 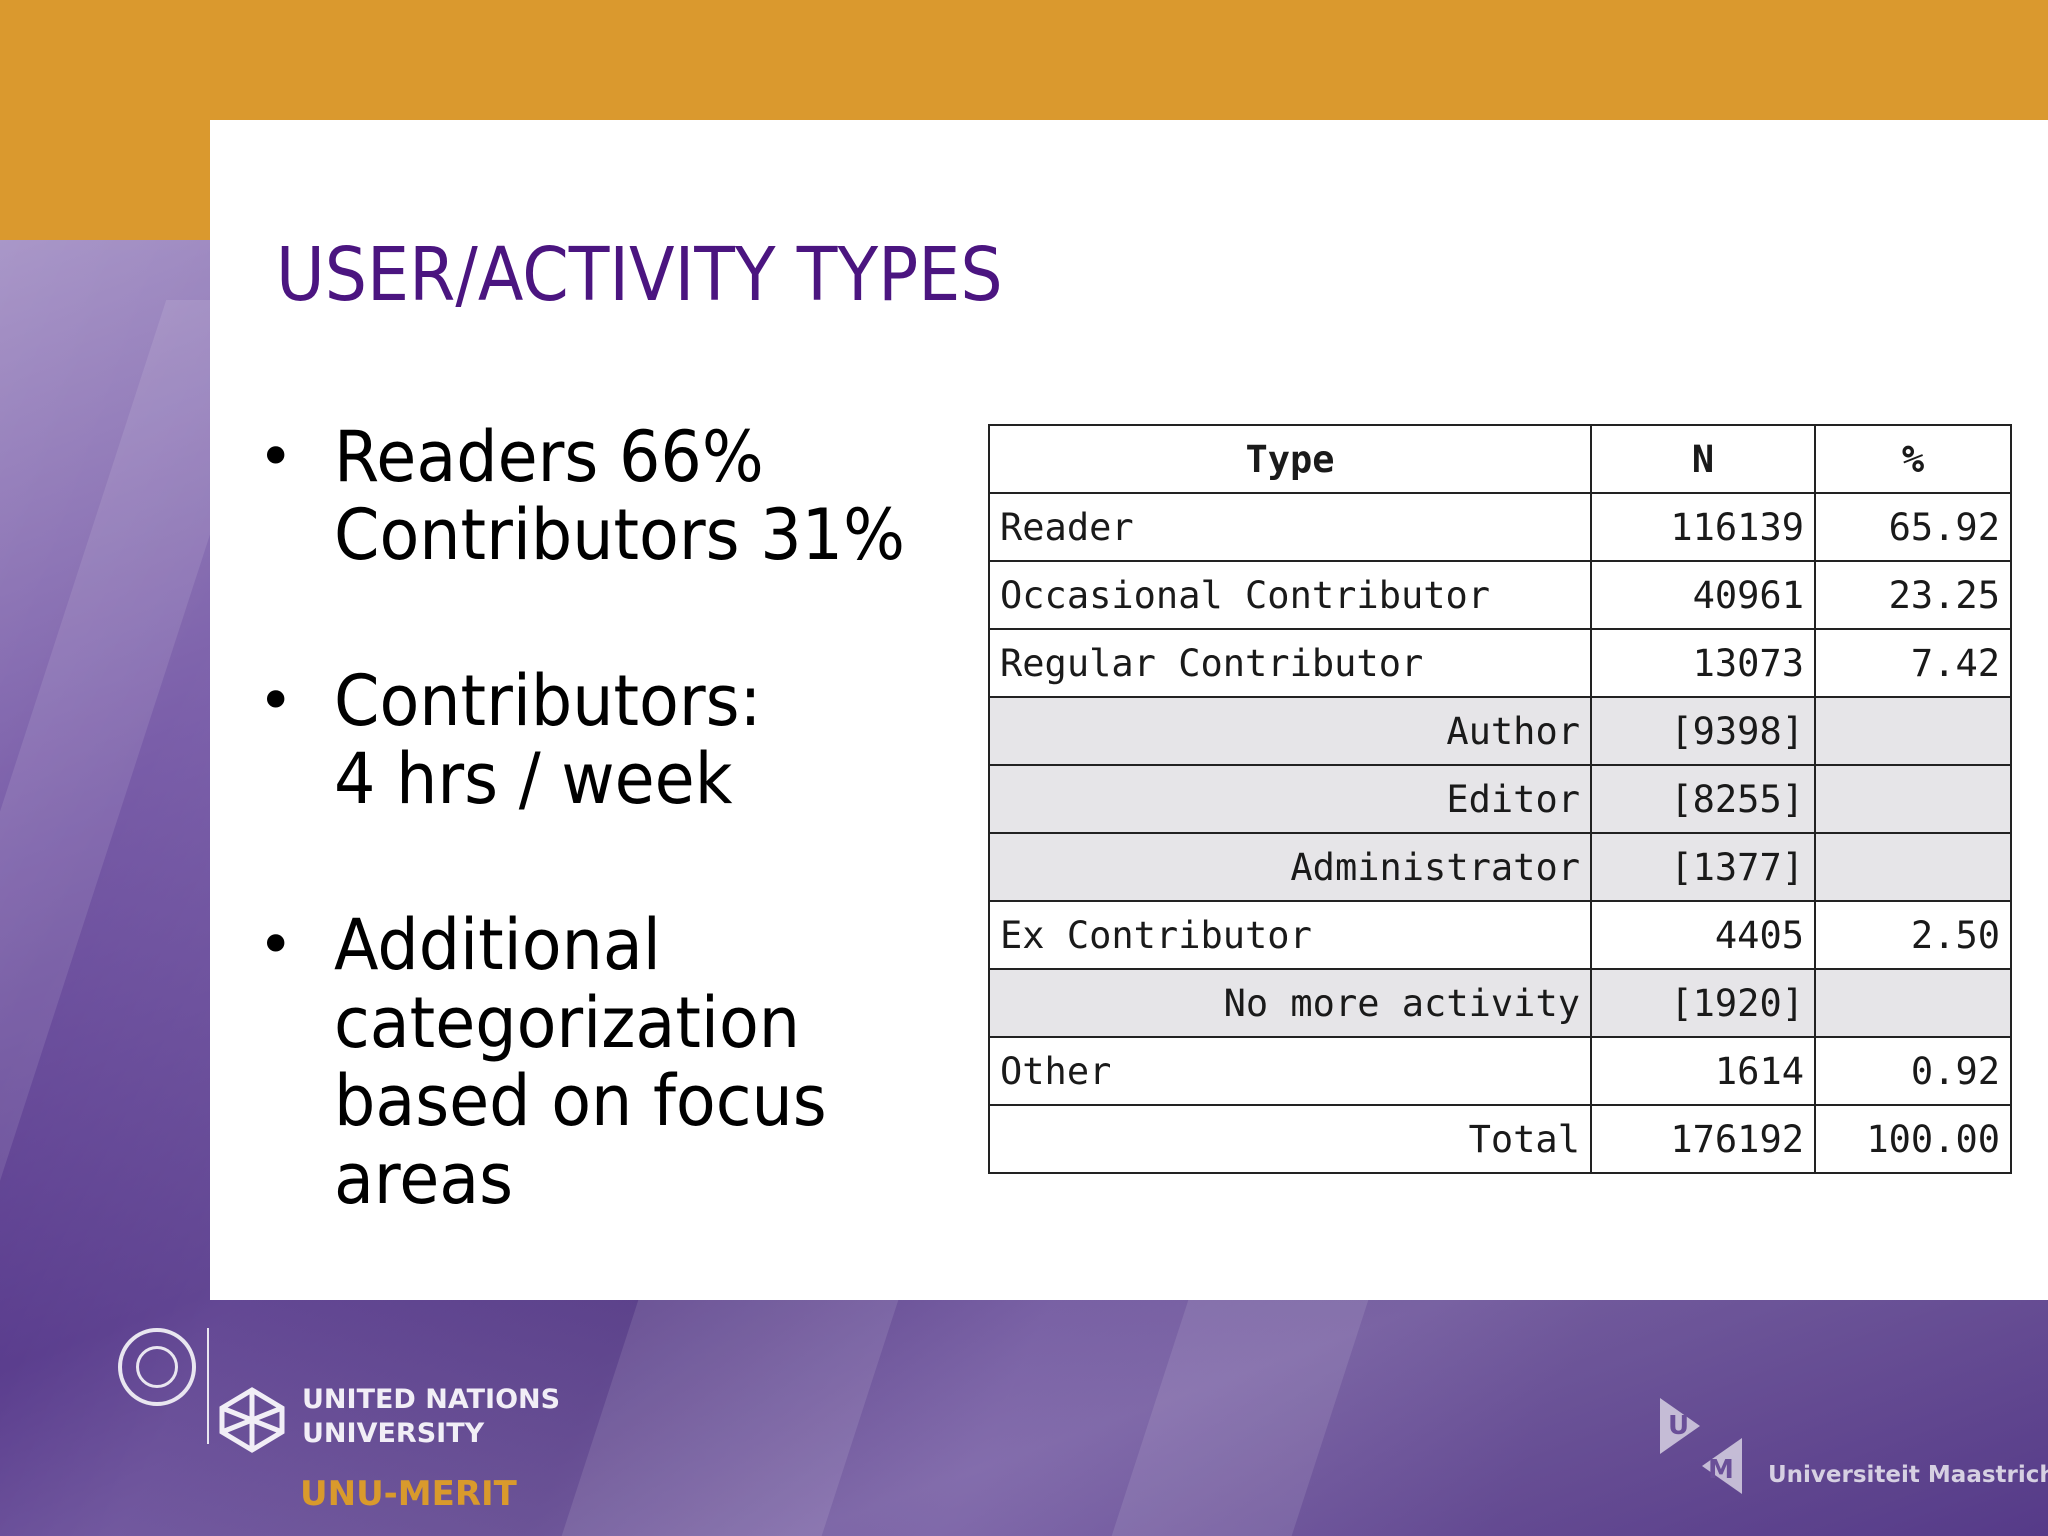 What do you see at coordinates (1290, 1139) in the screenshot?
I see `cell-type: Total` at bounding box center [1290, 1139].